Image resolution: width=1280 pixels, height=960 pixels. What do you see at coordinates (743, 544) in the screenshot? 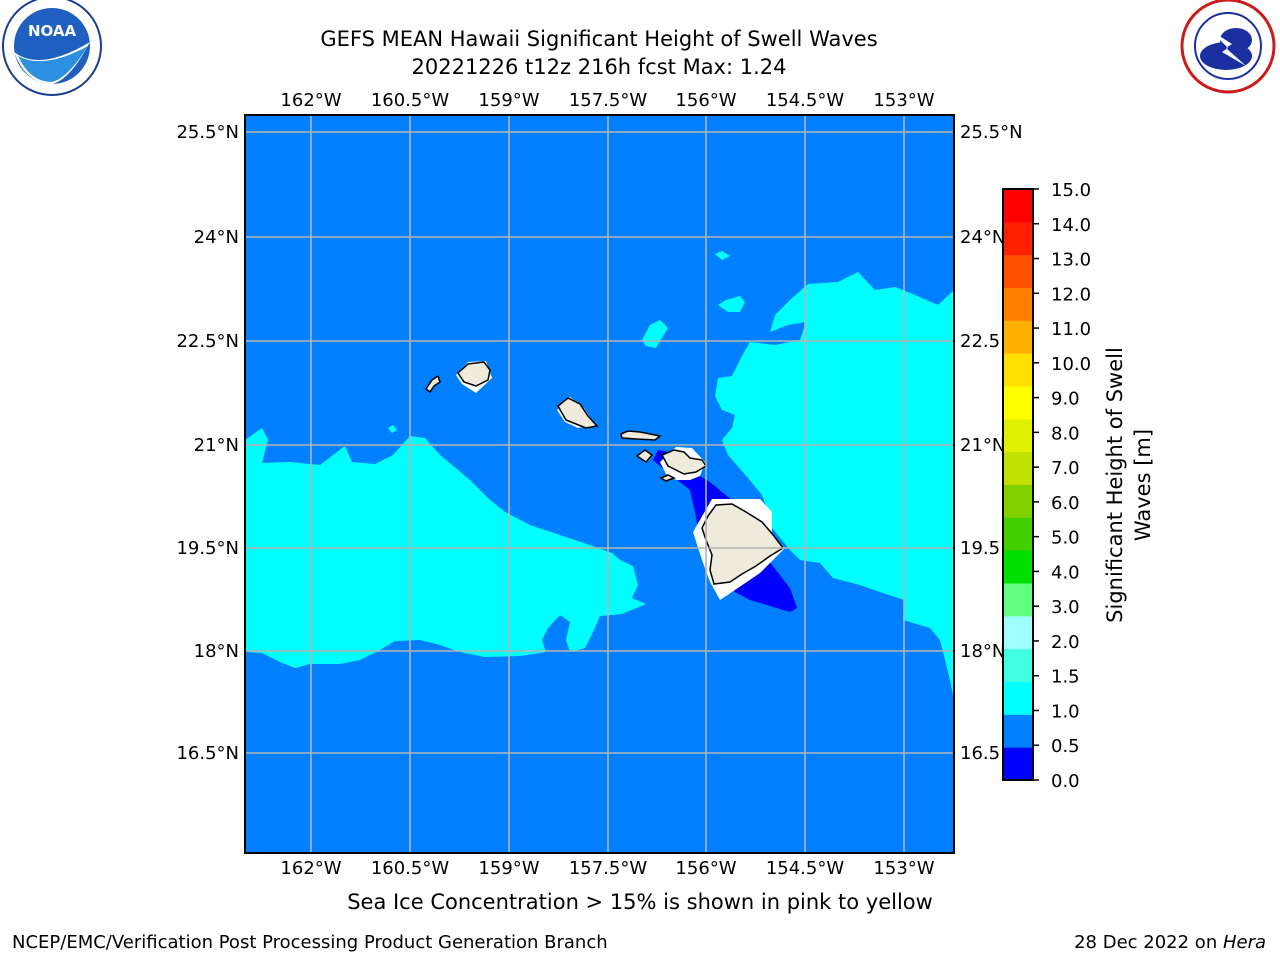
I see `island-hawaii` at bounding box center [743, 544].